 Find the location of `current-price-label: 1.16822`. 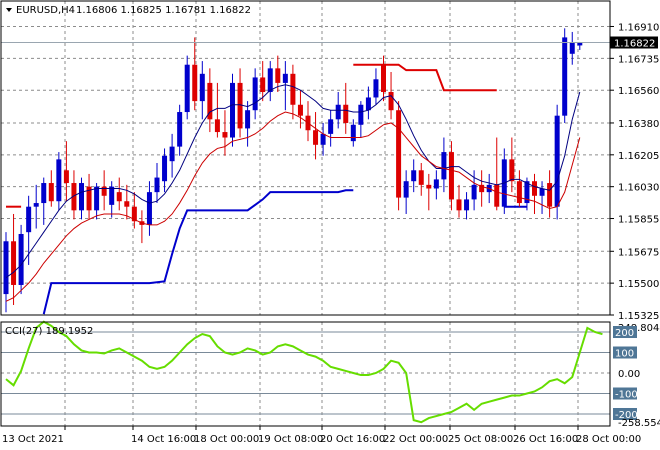

current-price-label: 1.16822 is located at coordinates (634, 44).